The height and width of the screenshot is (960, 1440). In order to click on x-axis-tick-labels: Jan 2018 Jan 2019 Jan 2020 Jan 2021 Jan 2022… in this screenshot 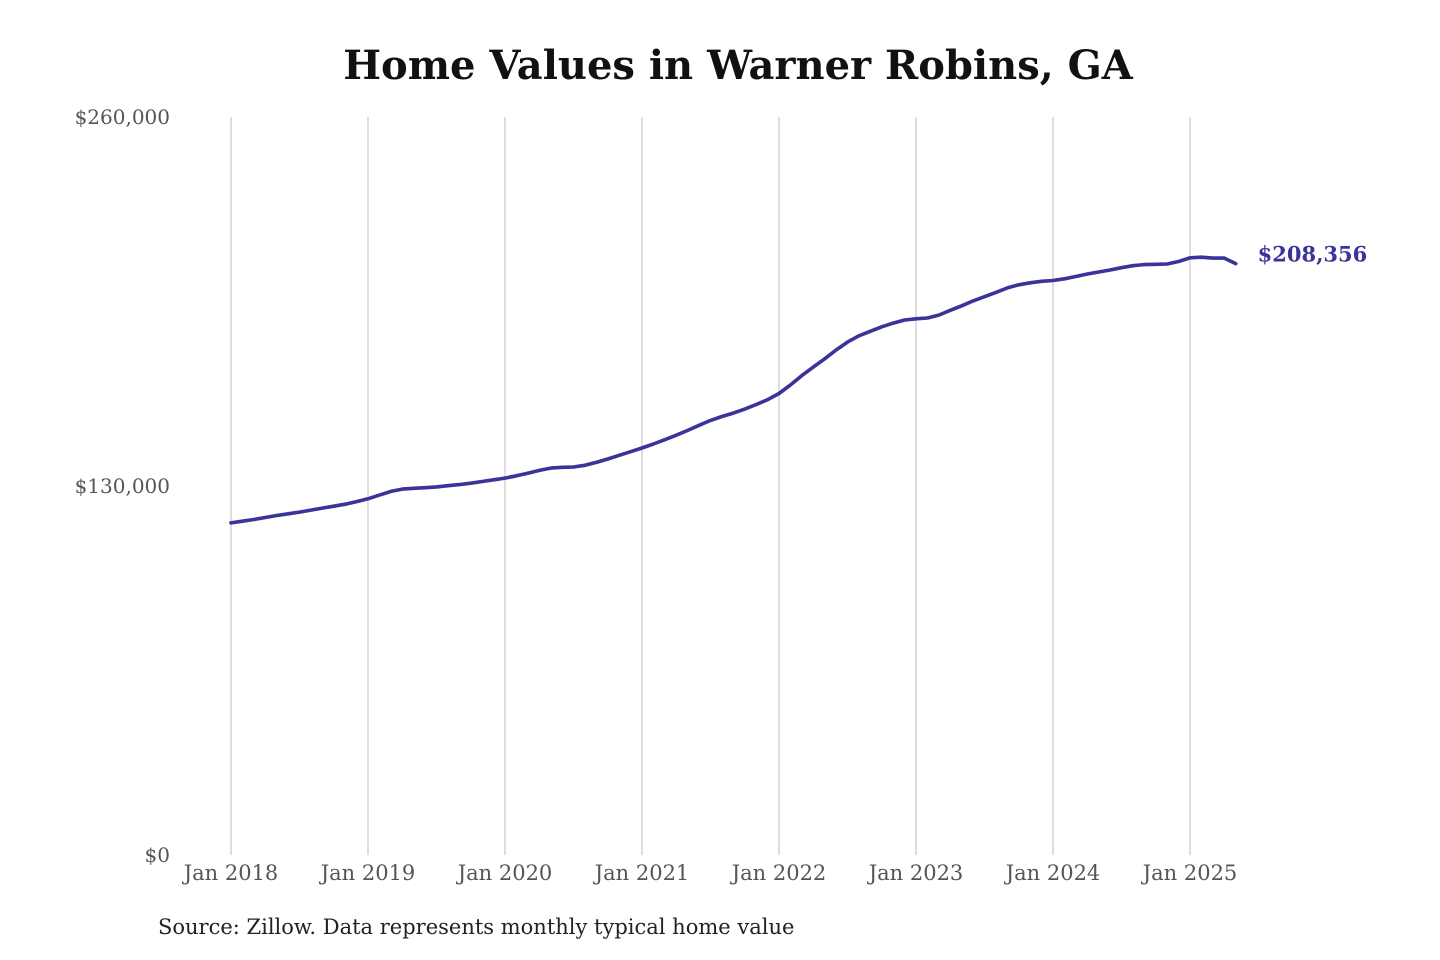, I will do `click(710, 873)`.